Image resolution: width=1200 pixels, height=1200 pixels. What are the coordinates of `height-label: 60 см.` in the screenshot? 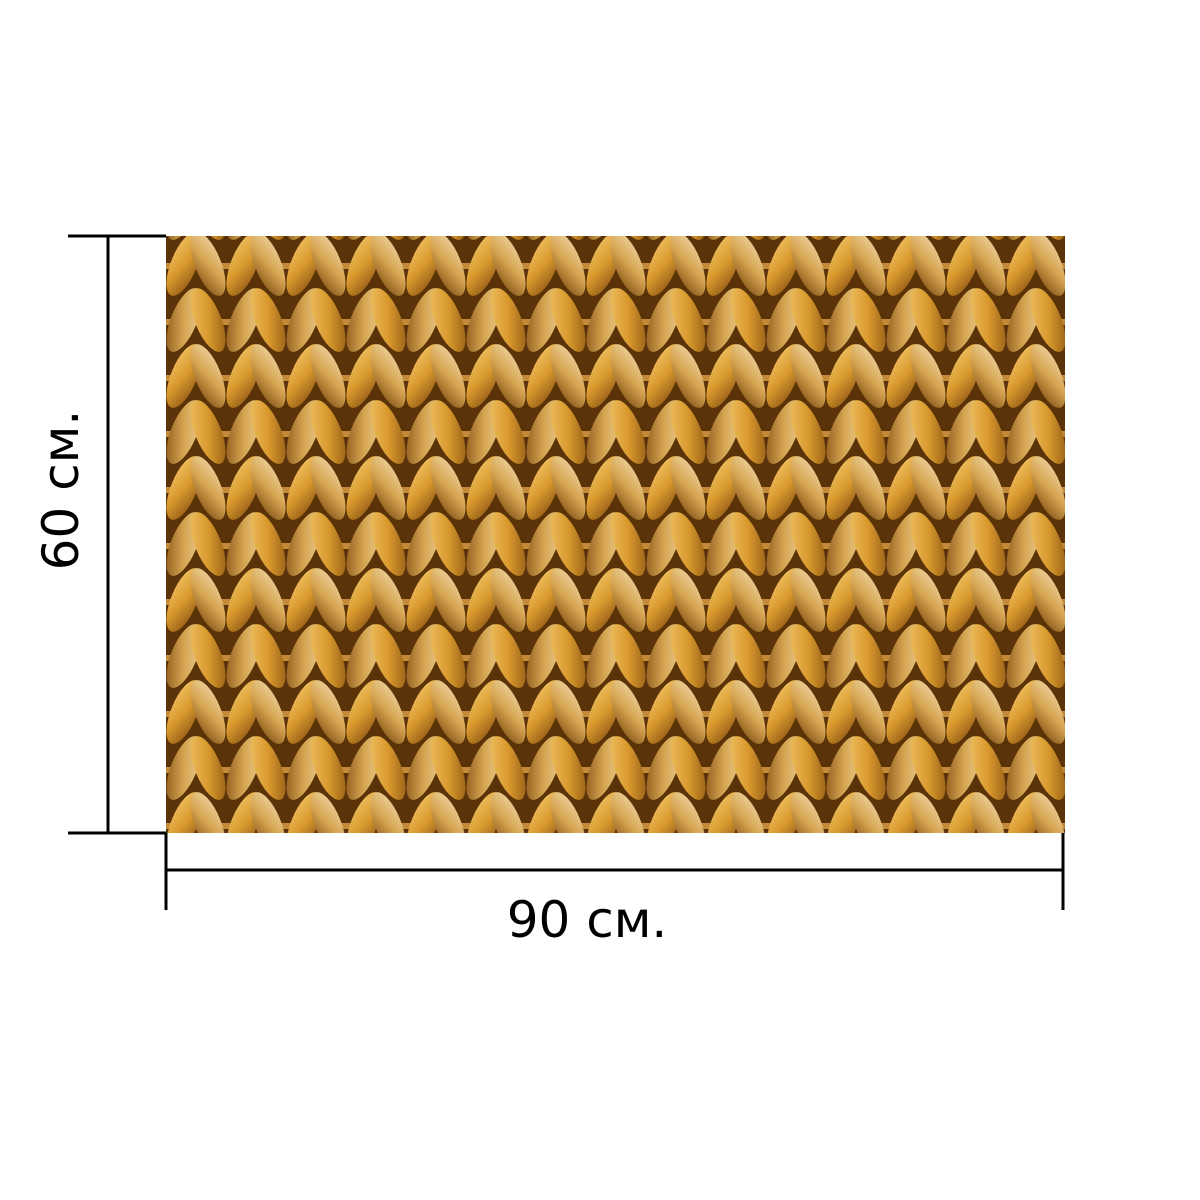 It's located at (61, 490).